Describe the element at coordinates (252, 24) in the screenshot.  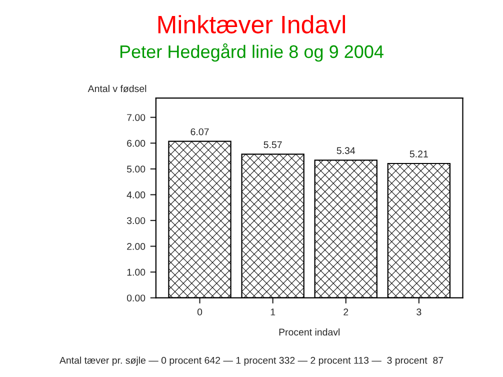
I see `chart-title: Minktæver Indavl` at that location.